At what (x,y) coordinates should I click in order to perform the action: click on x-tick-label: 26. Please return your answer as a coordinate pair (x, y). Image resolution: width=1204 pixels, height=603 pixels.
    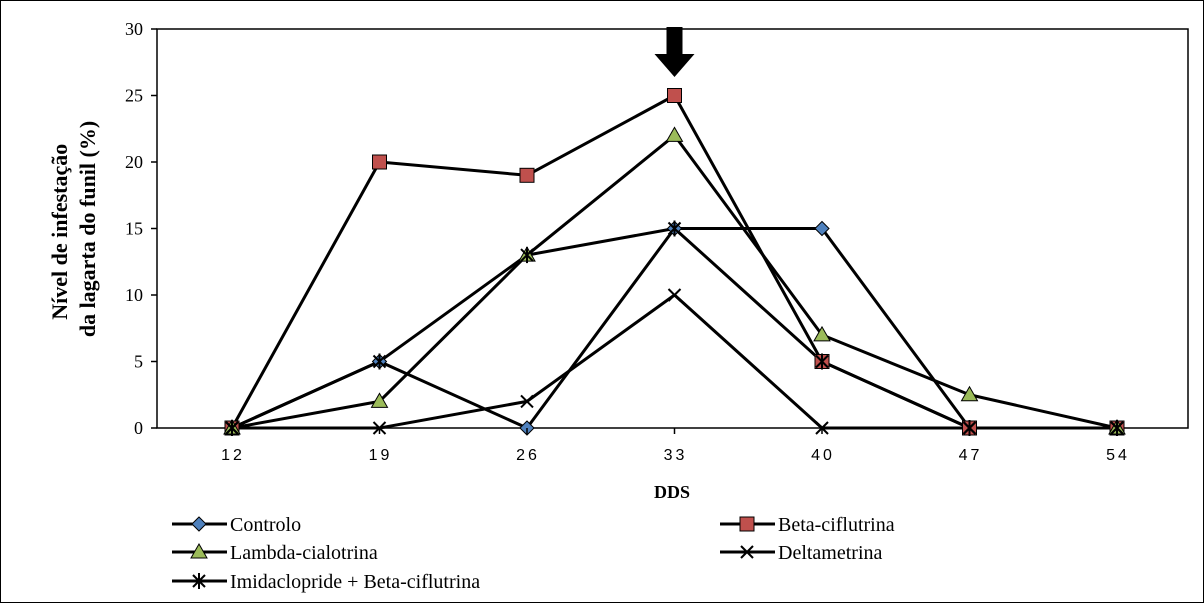
    Looking at the image, I should click on (528, 455).